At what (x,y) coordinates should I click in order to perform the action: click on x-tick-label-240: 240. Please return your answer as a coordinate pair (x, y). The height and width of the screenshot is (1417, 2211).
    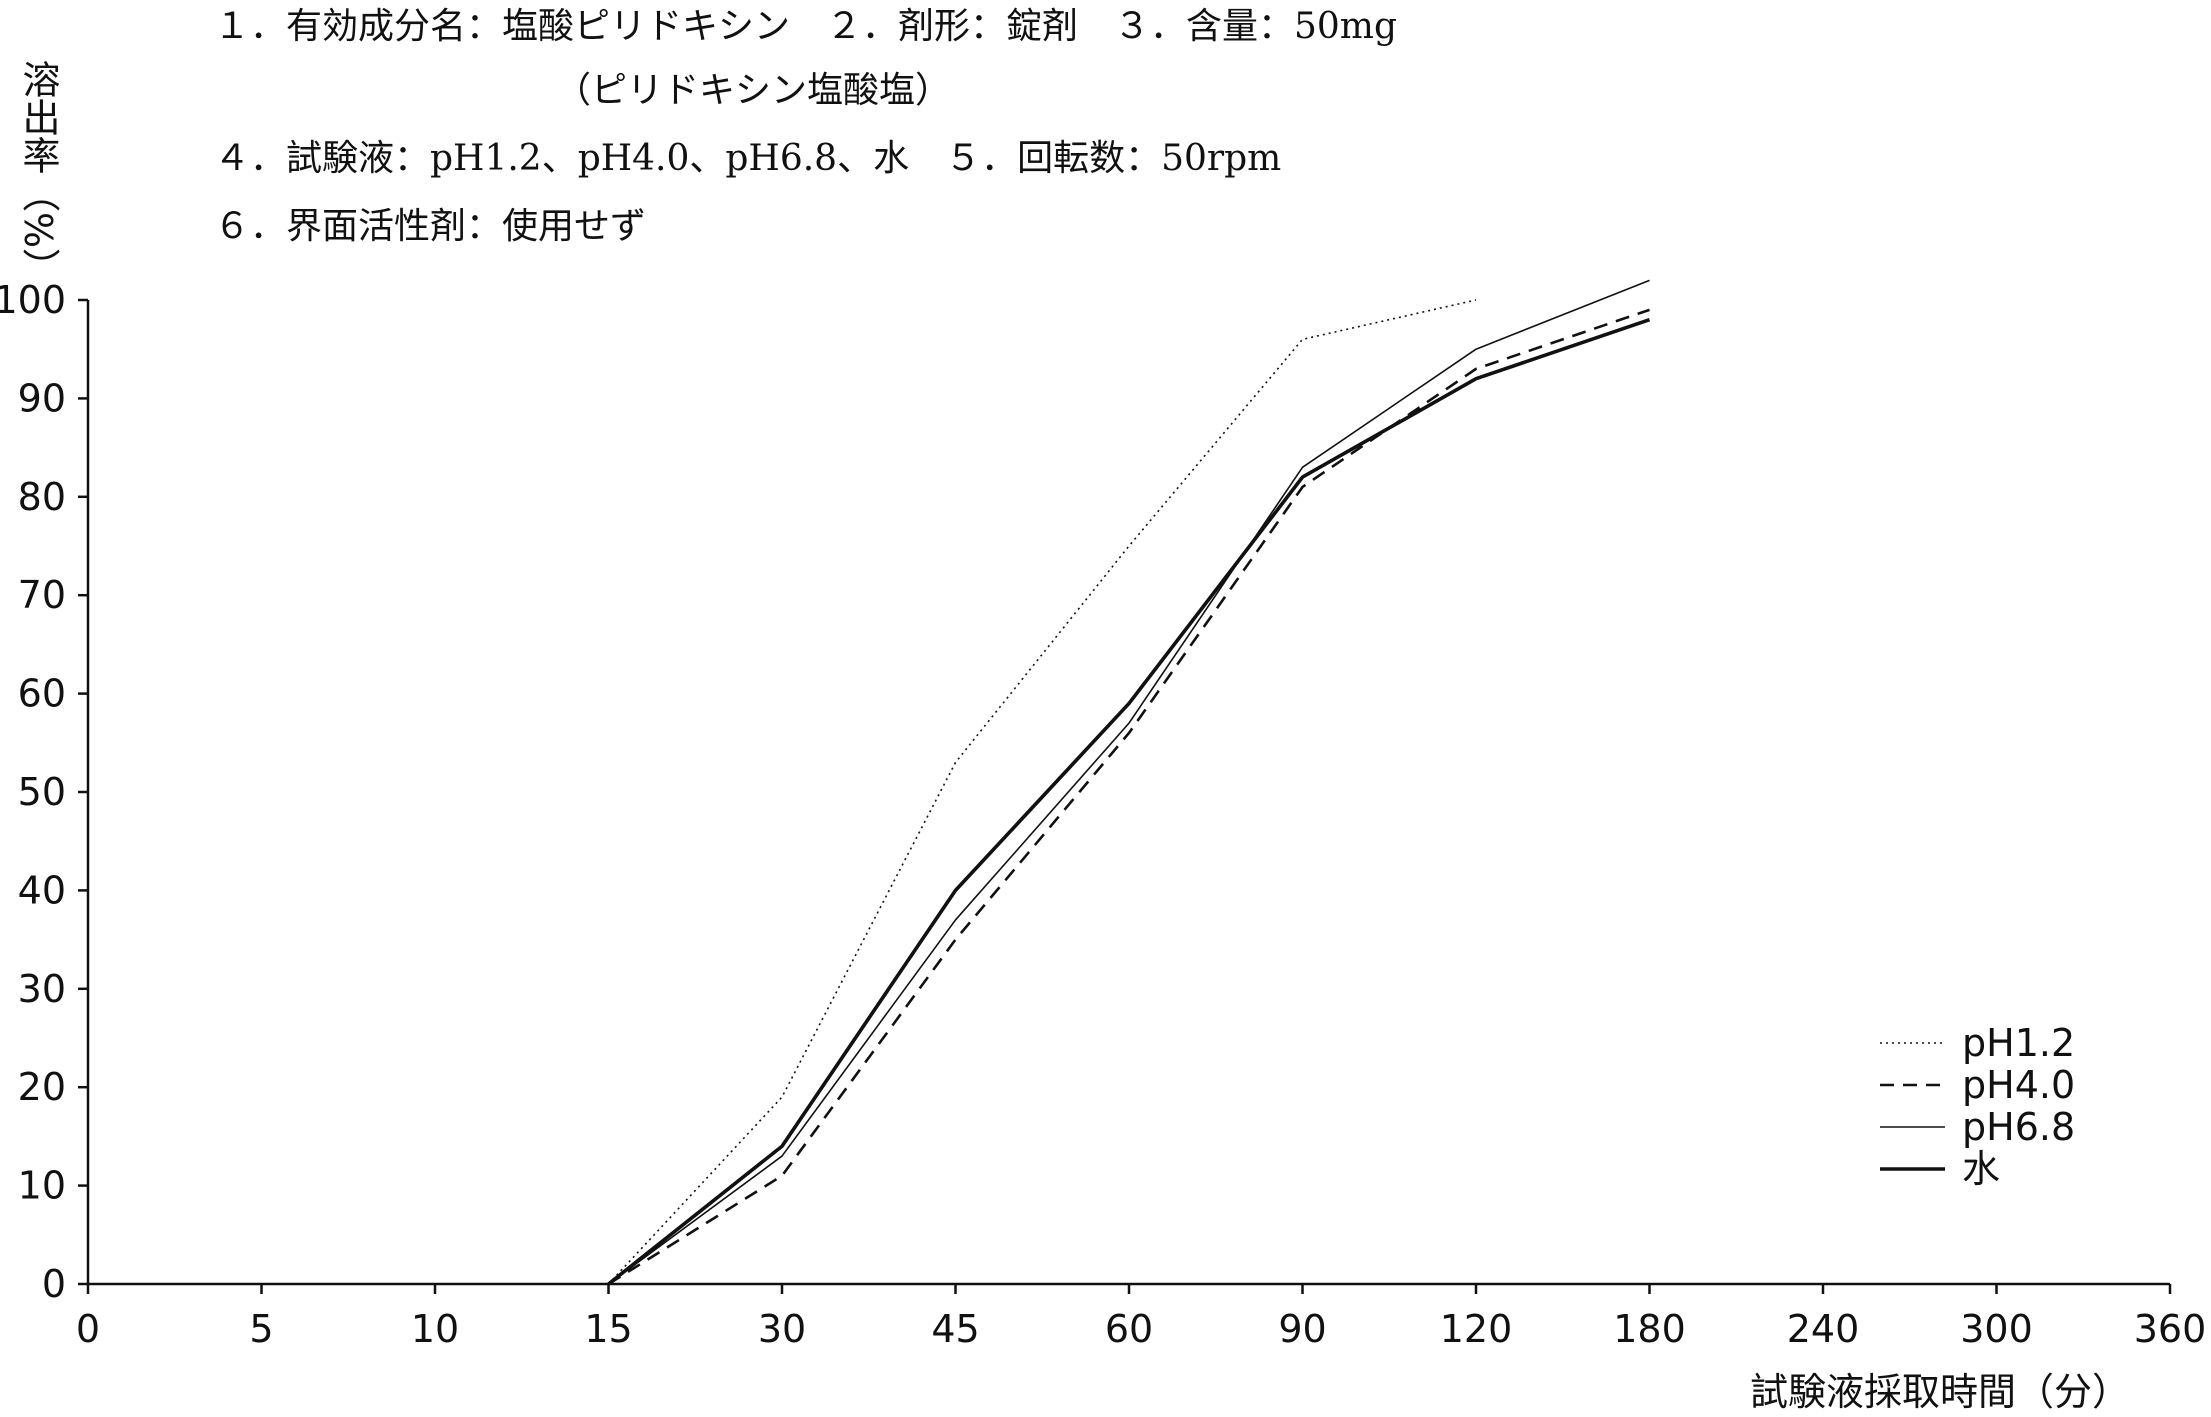
    Looking at the image, I should click on (1823, 1329).